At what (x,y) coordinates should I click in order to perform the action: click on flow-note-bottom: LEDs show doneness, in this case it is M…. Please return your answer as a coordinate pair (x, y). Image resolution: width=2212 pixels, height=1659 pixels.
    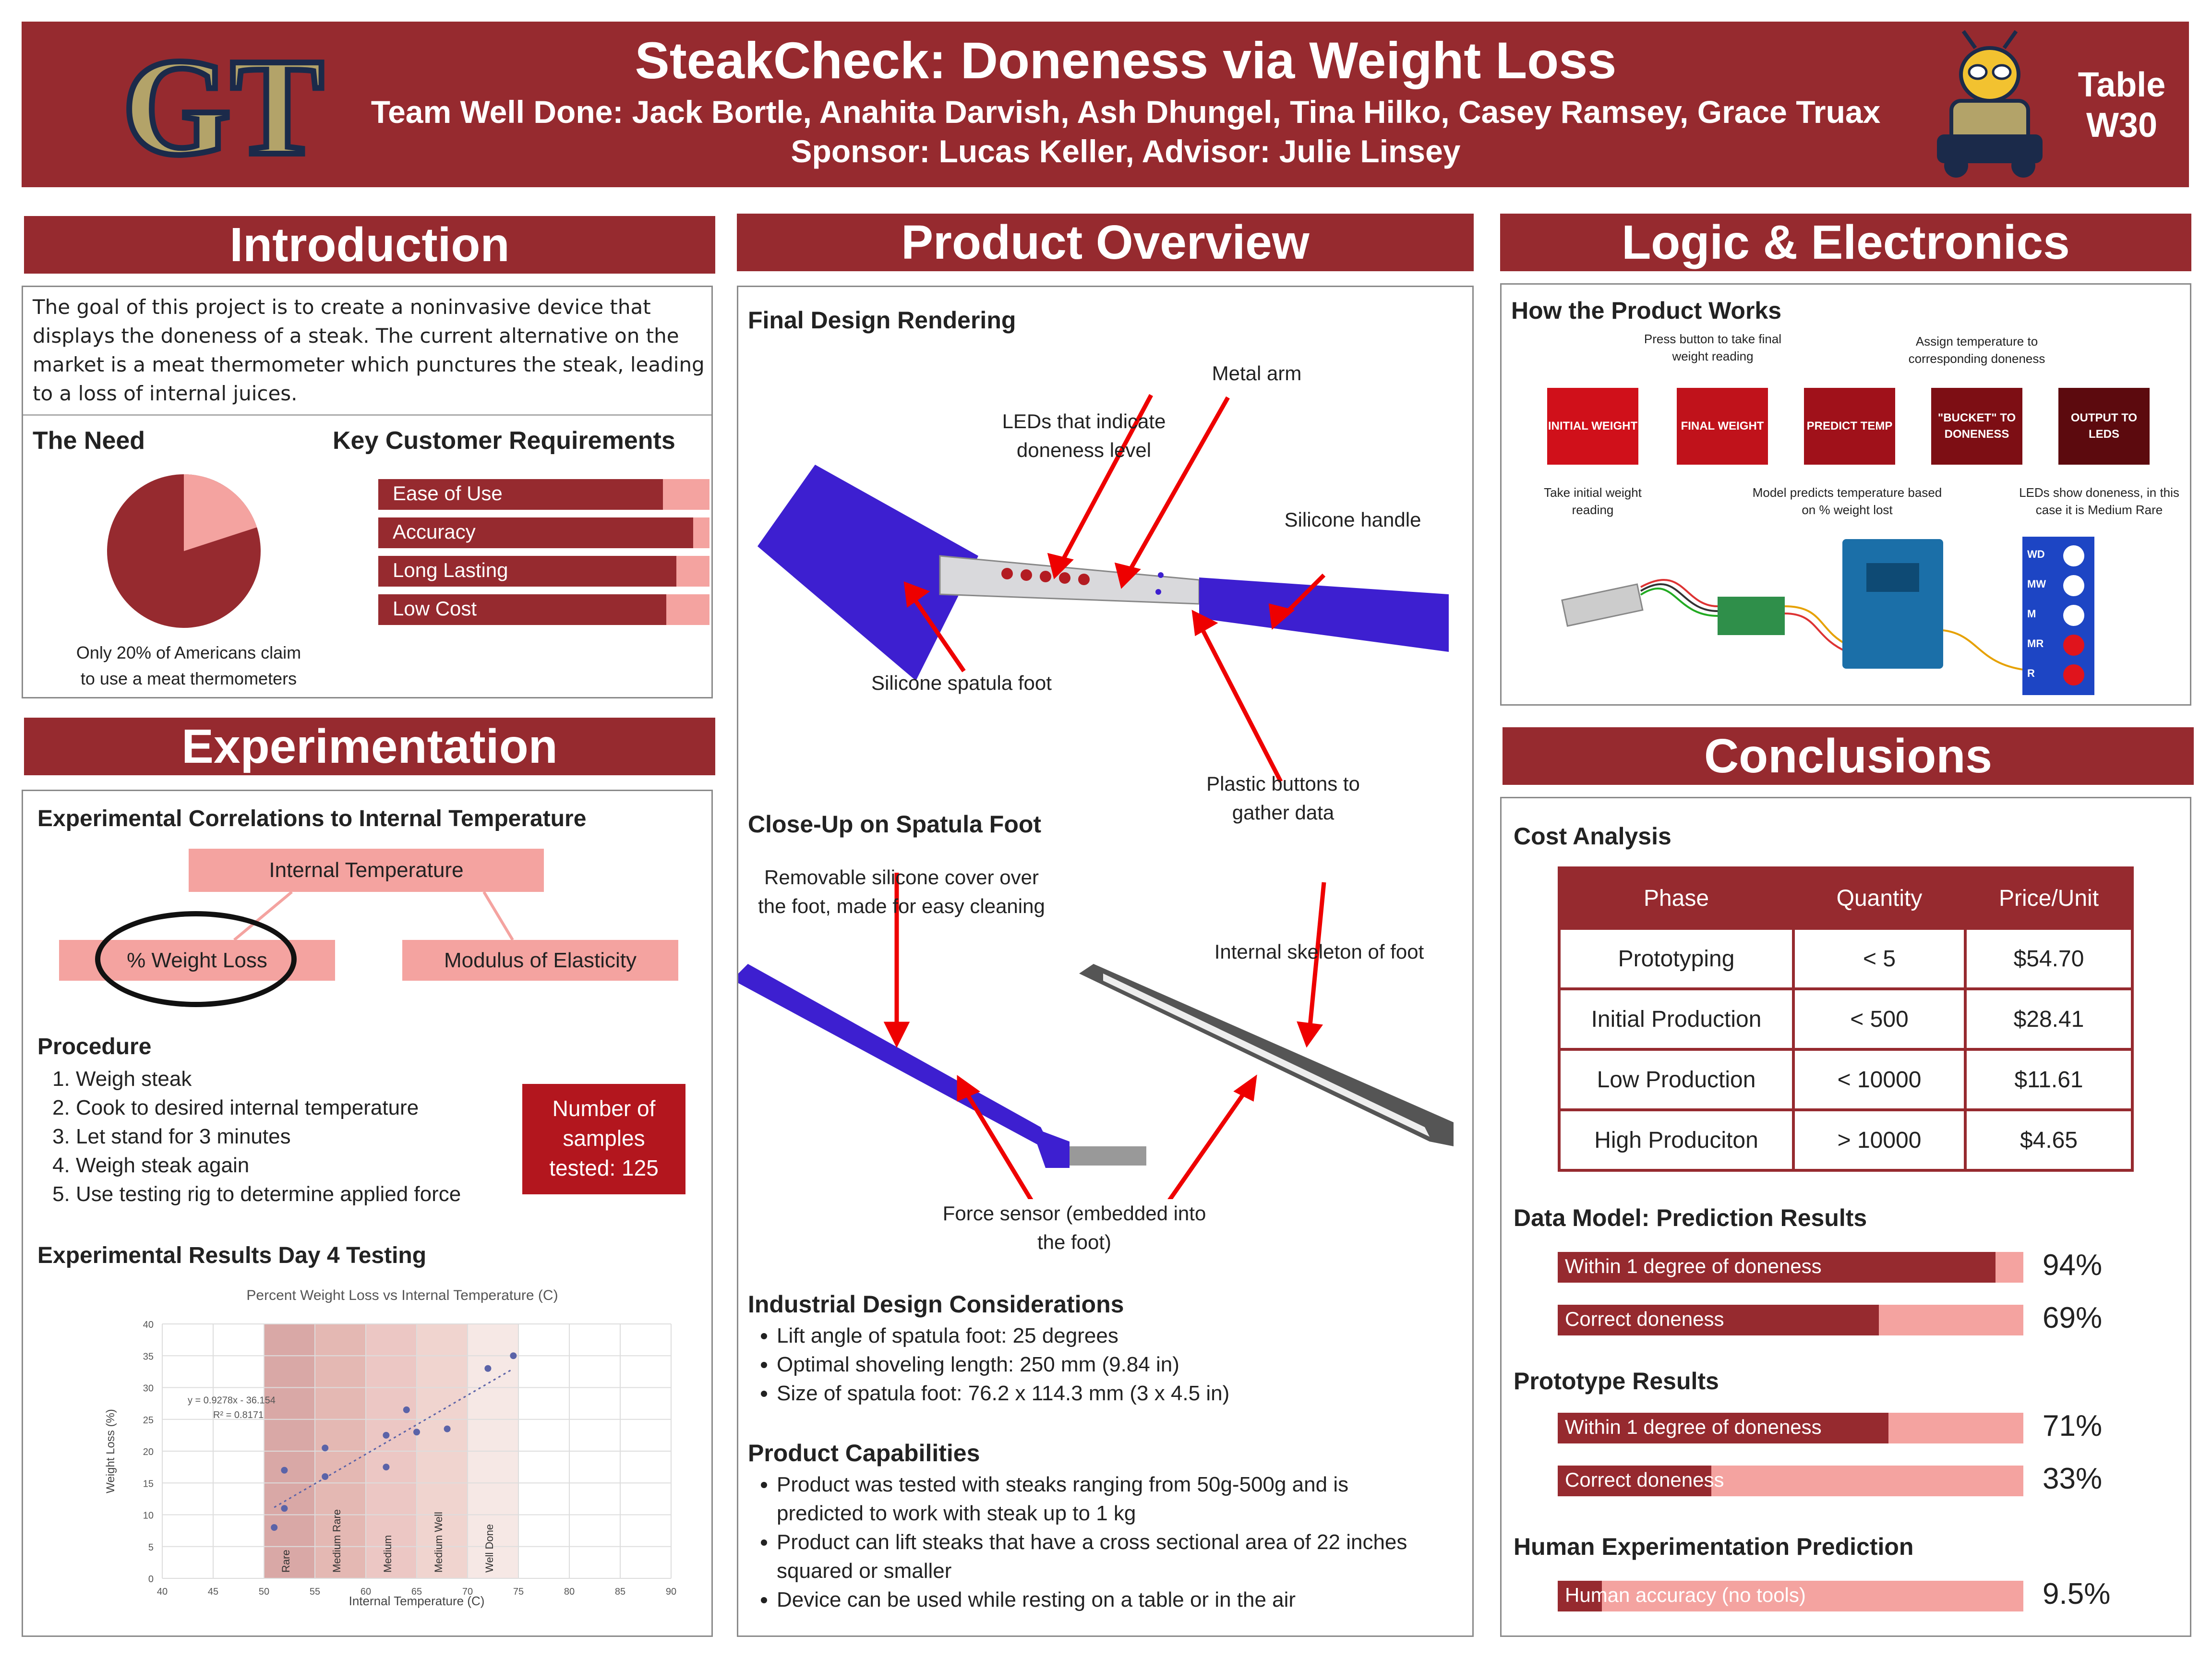
    Looking at the image, I should click on (2099, 501).